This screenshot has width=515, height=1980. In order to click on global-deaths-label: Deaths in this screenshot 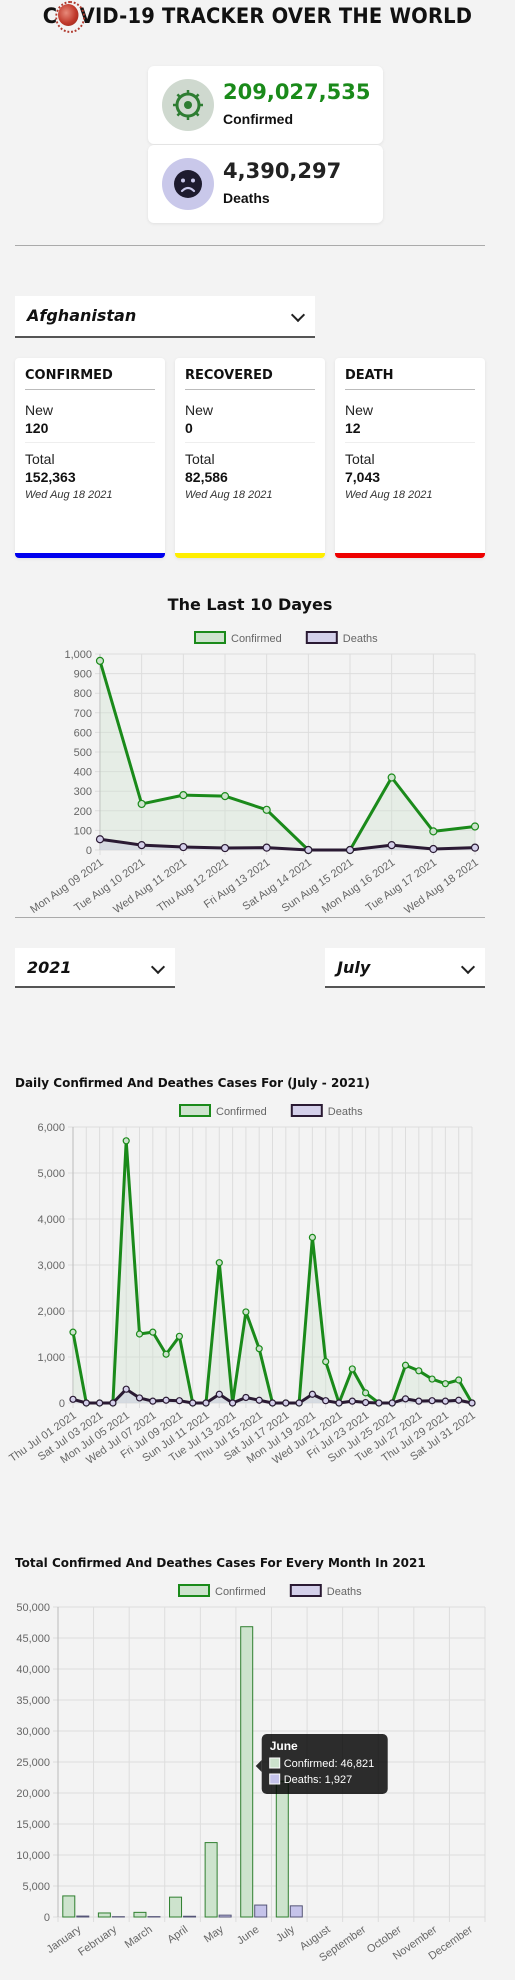, I will do `click(246, 198)`.